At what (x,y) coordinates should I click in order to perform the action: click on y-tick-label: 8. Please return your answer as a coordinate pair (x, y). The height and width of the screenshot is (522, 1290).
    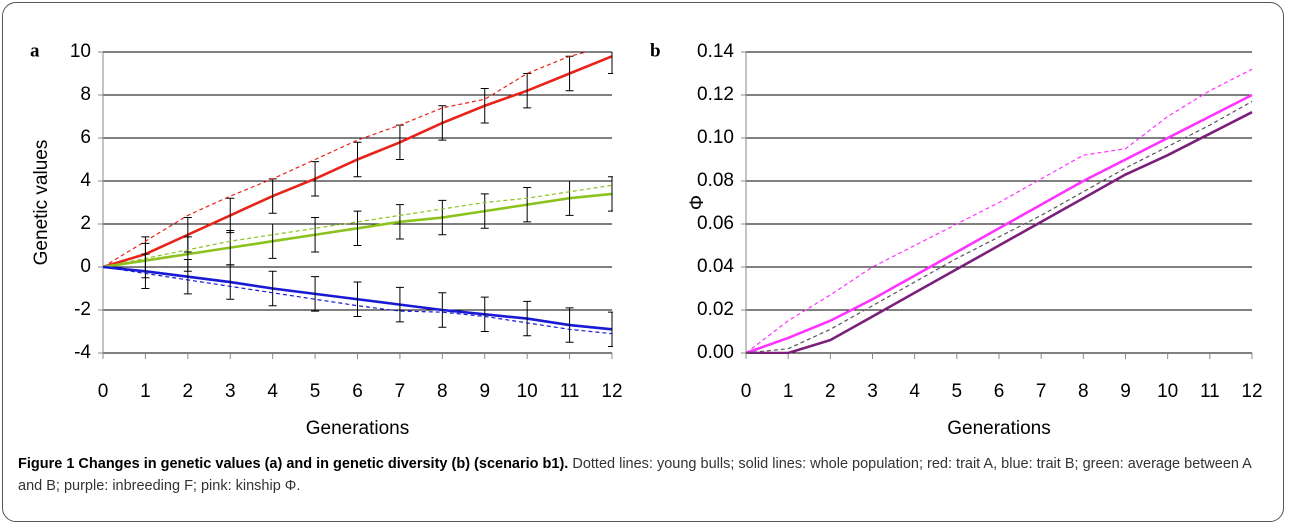
    Looking at the image, I should click on (85, 94).